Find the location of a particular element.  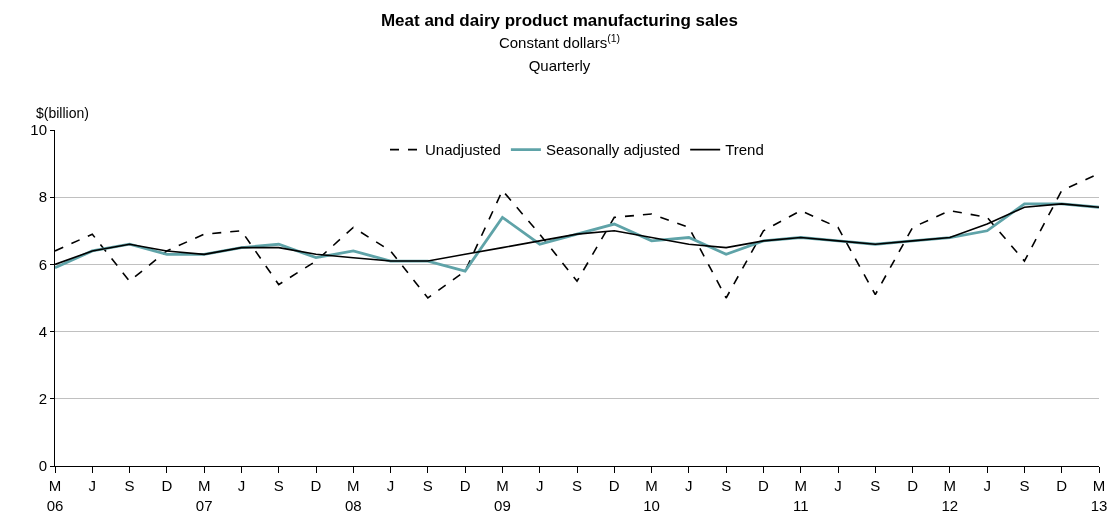

x-tick-label: M 07 is located at coordinates (204, 495).